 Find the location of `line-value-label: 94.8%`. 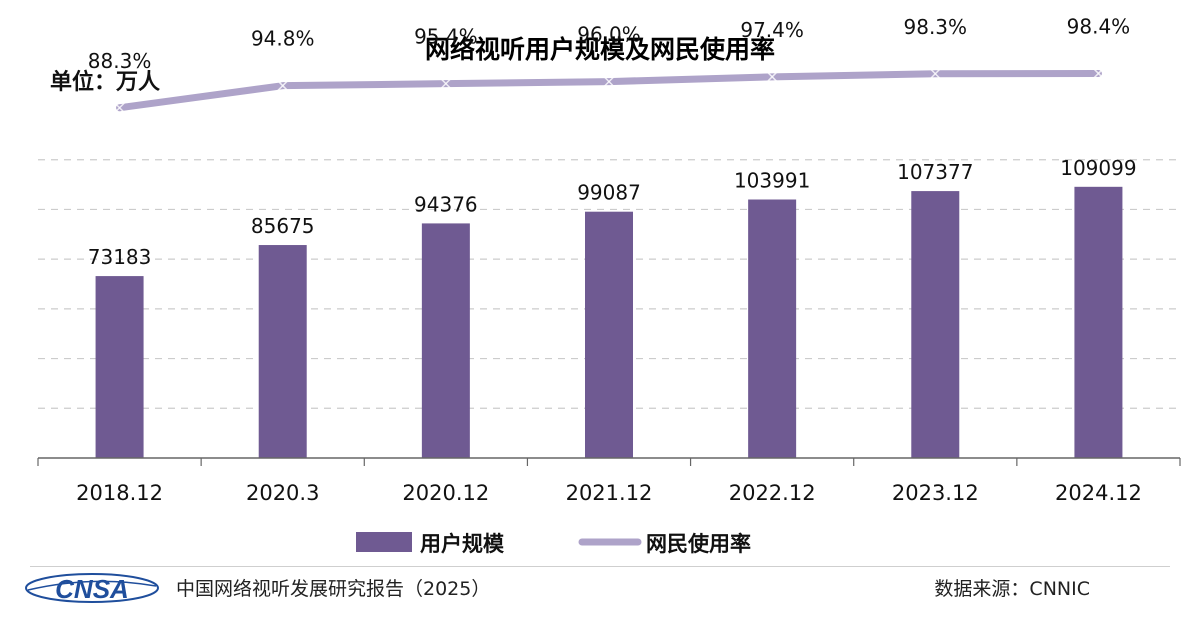

line-value-label: 94.8% is located at coordinates (283, 39).